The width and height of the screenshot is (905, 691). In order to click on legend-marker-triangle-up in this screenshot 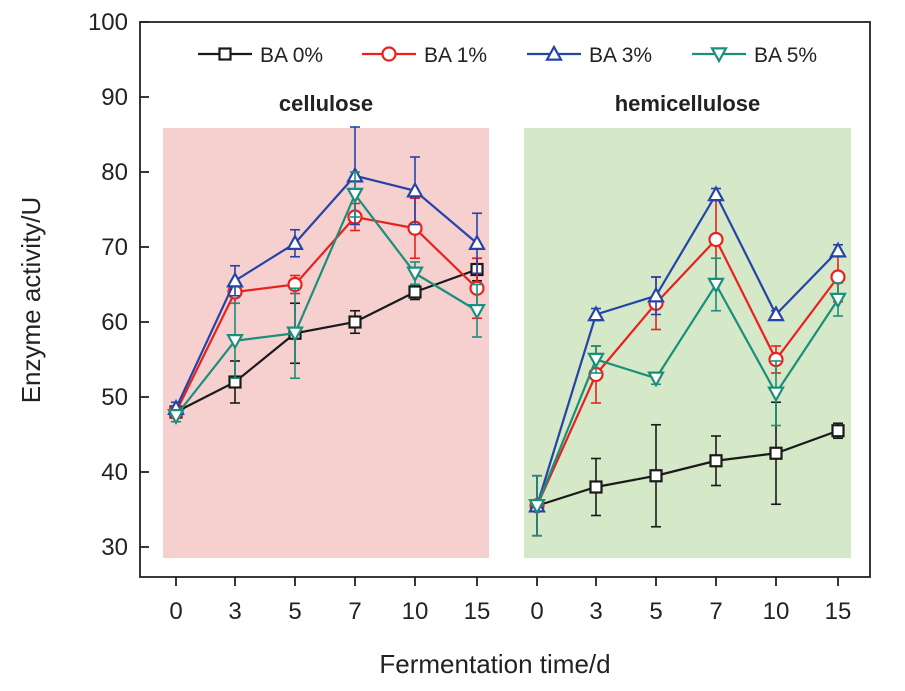, I will do `click(554, 52)`.